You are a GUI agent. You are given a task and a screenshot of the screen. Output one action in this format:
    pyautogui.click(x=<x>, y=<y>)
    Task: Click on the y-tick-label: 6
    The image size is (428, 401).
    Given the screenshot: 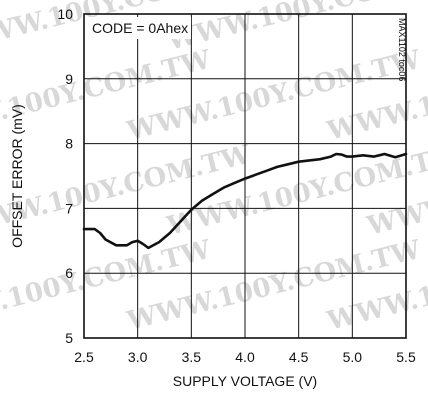 What is the action you would take?
    pyautogui.click(x=69, y=273)
    